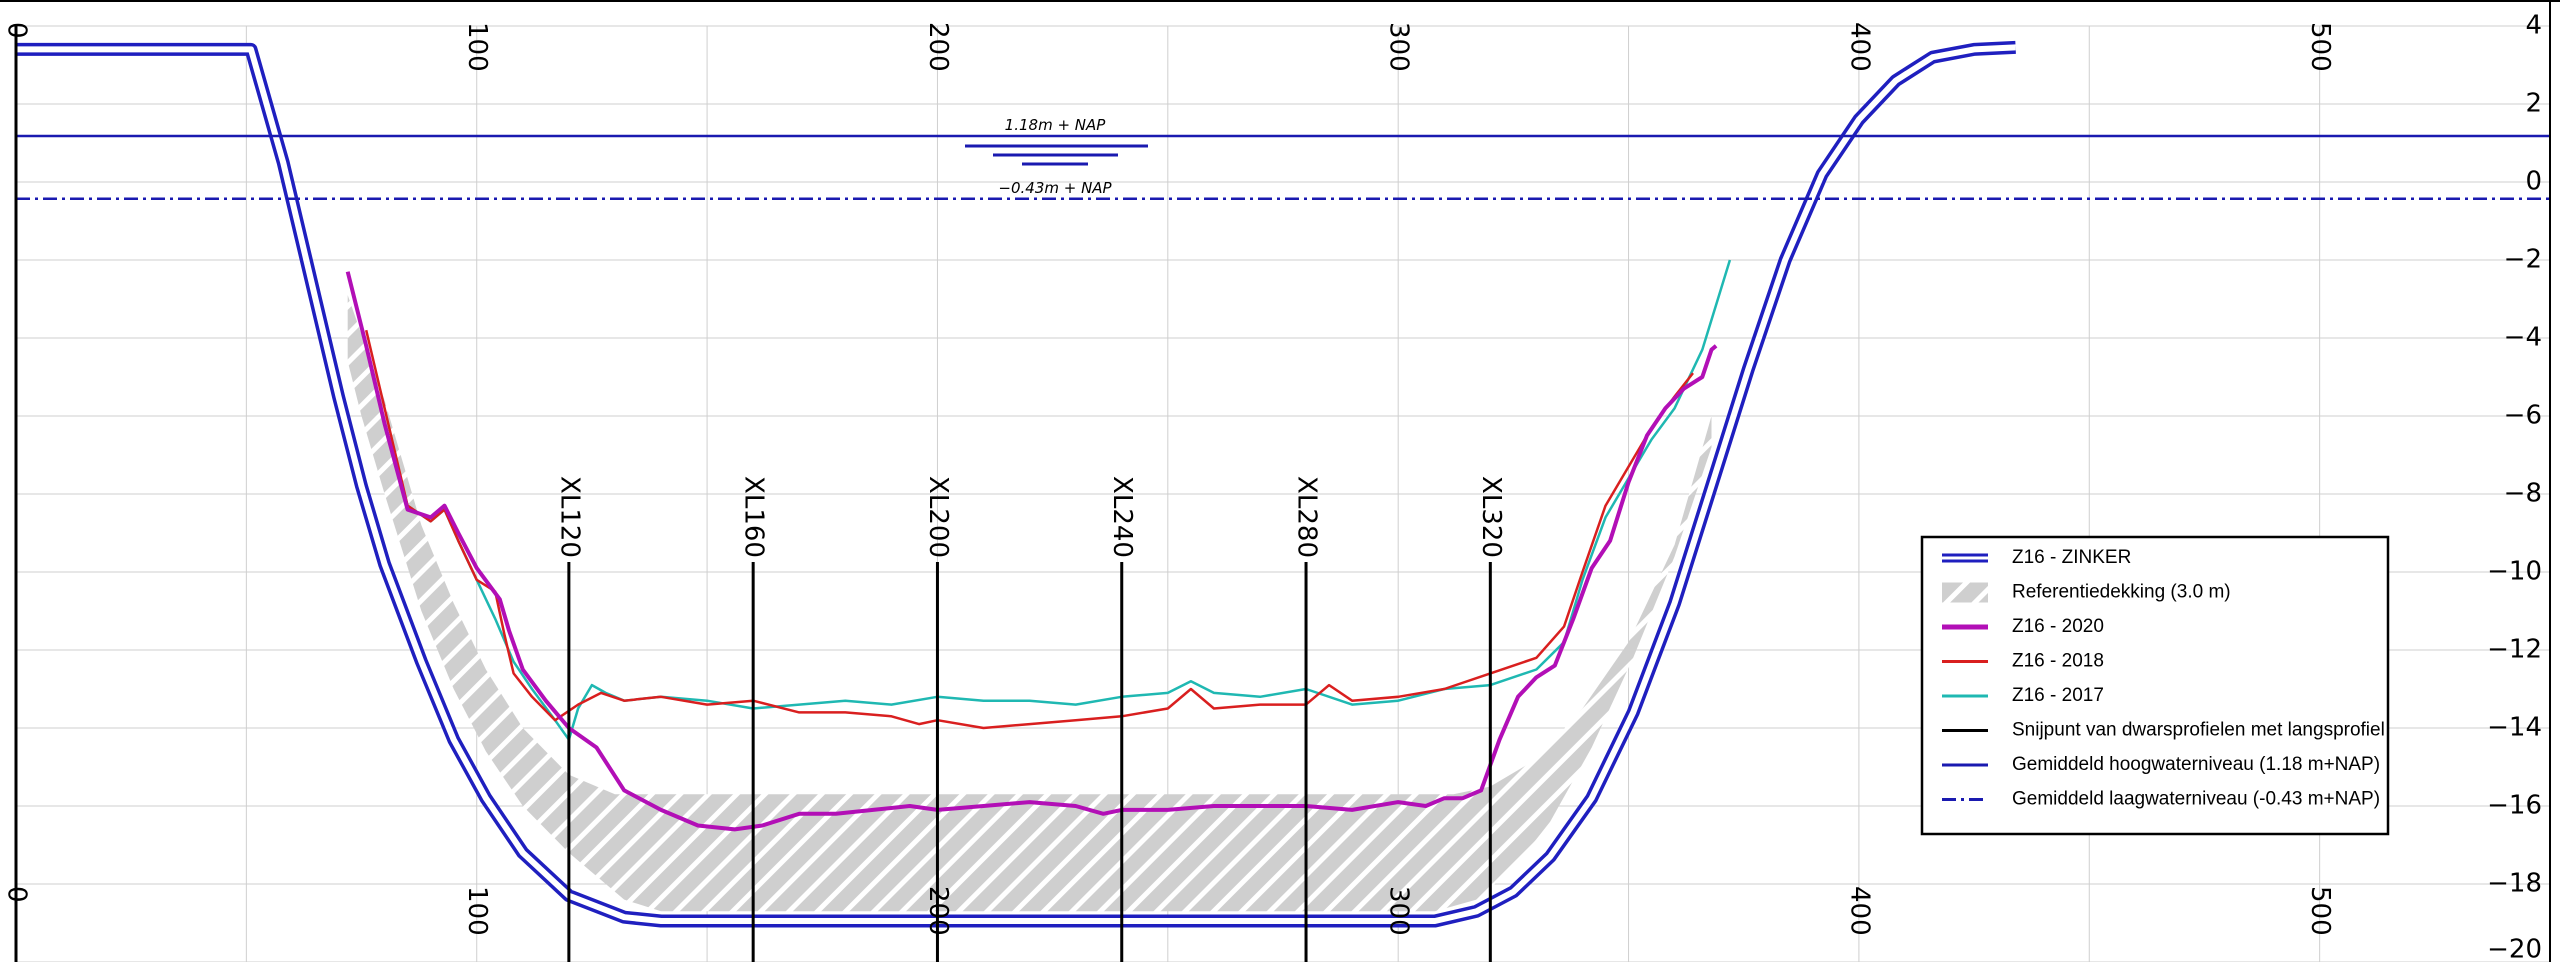  I want to click on legend-item: Gemiddeld hoogwaterniveau (1.18 m+NAP), so click(2161, 764).